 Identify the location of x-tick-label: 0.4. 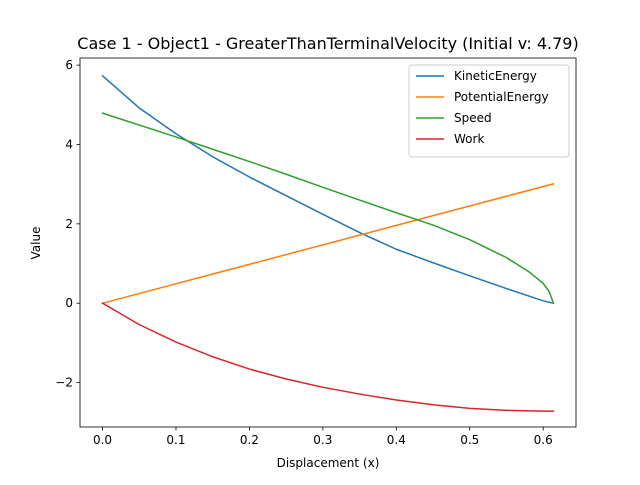
(396, 440).